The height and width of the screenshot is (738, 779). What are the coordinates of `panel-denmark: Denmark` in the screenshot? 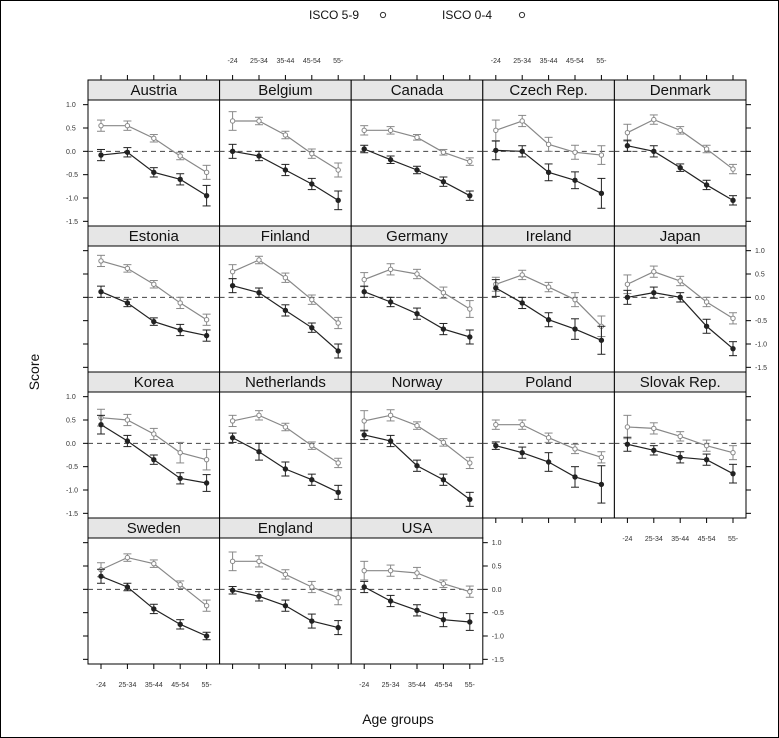 It's located at (682, 151).